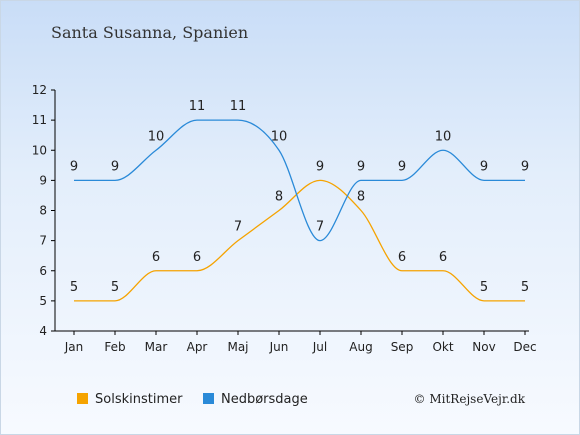 The width and height of the screenshot is (580, 435). I want to click on legend: Solskinstimer Nedbørsdage, so click(192, 399).